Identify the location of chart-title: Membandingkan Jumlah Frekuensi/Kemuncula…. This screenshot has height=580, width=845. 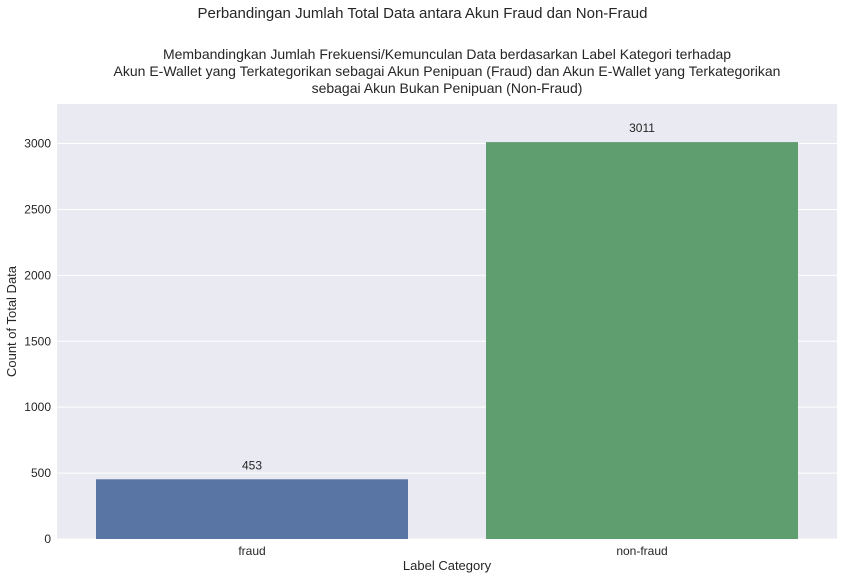
(447, 71).